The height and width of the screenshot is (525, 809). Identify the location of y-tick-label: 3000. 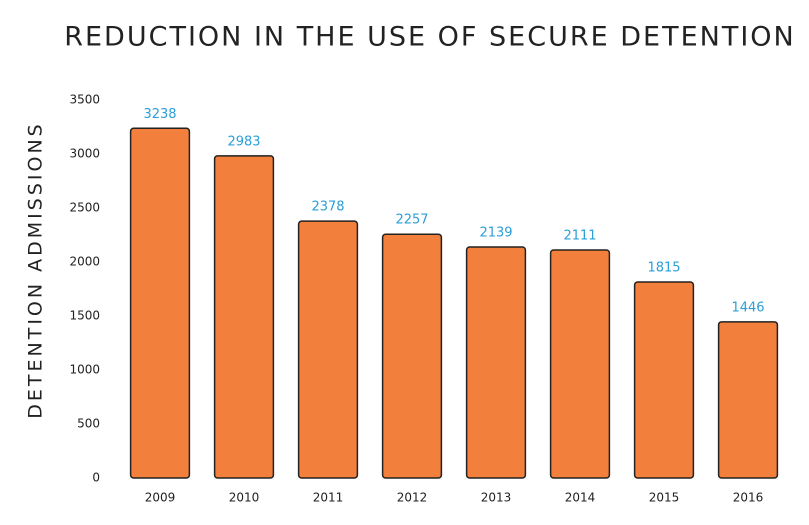
(84, 154).